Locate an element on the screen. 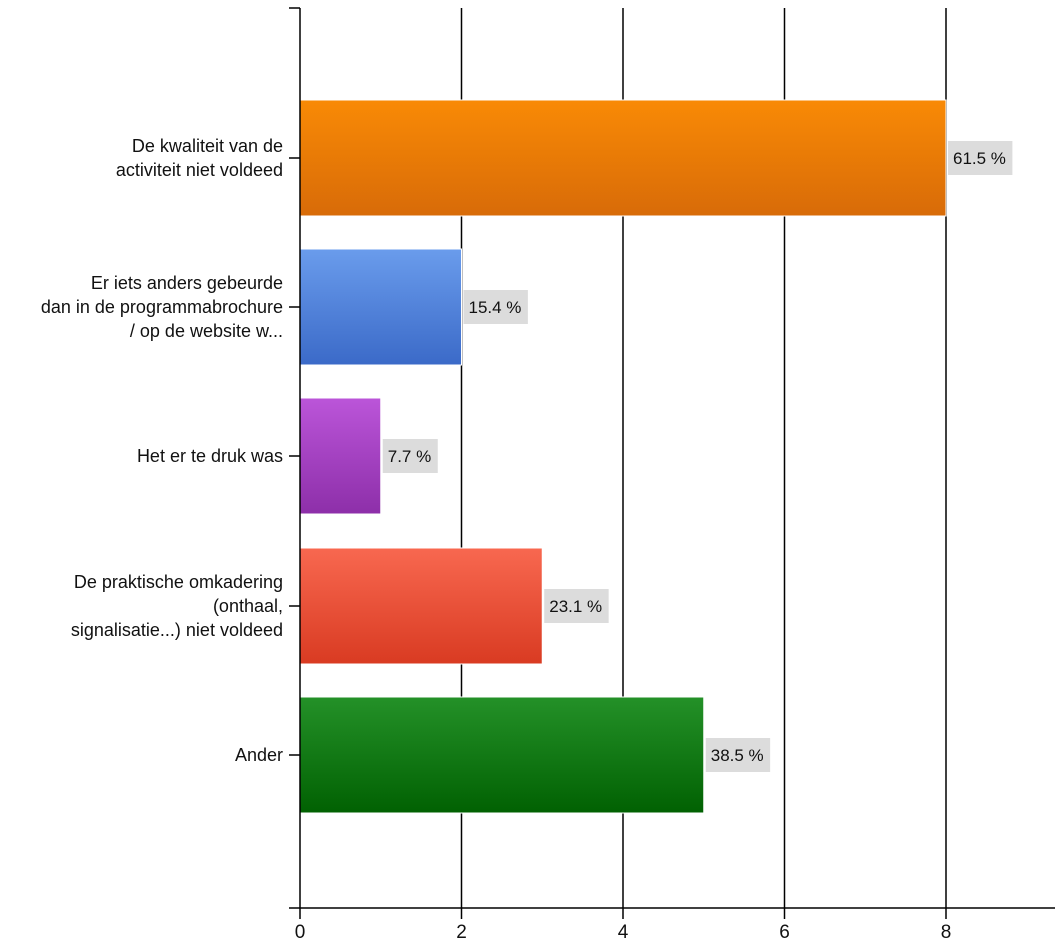 The width and height of the screenshot is (1061, 945). x-tick-label: 2 is located at coordinates (461, 932).